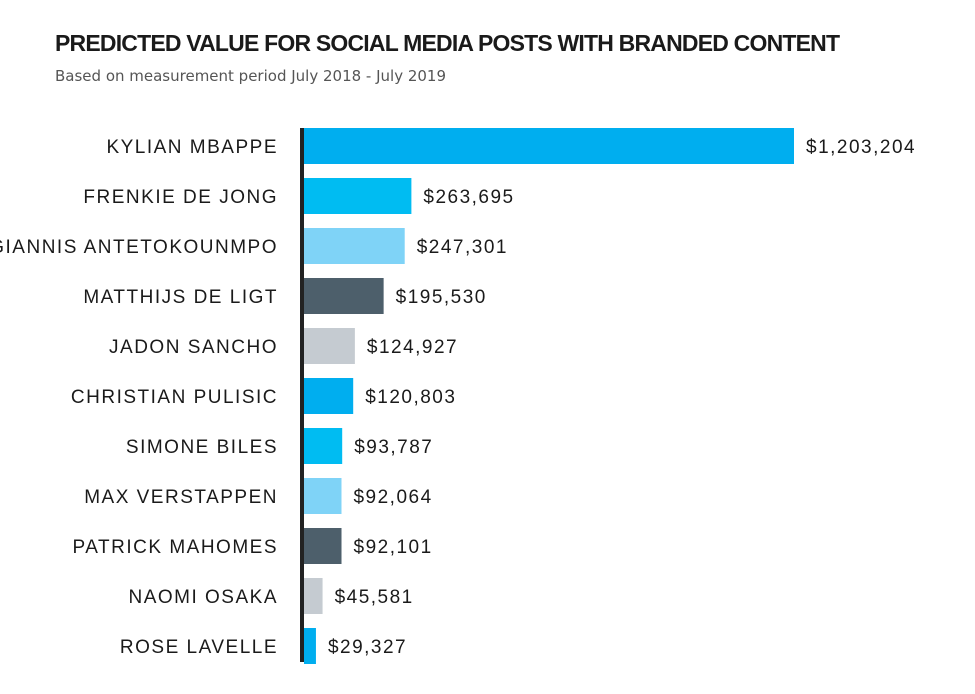 This screenshot has width=975, height=694. Describe the element at coordinates (193, 347) in the screenshot. I see `category-label: JADON SANCHO` at that location.